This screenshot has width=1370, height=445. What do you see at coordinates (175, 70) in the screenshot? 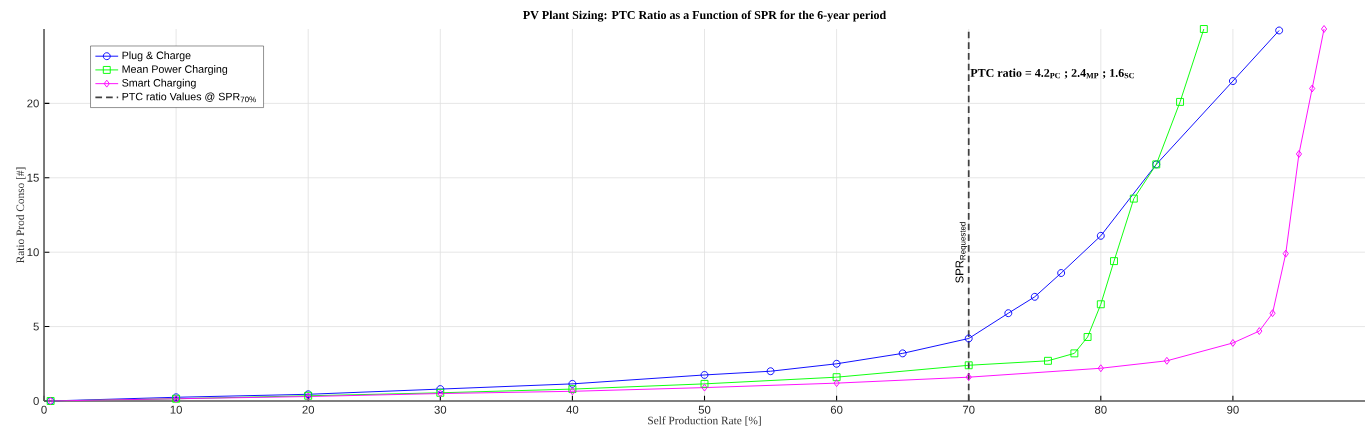
I see `legend-label: Mean Power Charging` at bounding box center [175, 70].